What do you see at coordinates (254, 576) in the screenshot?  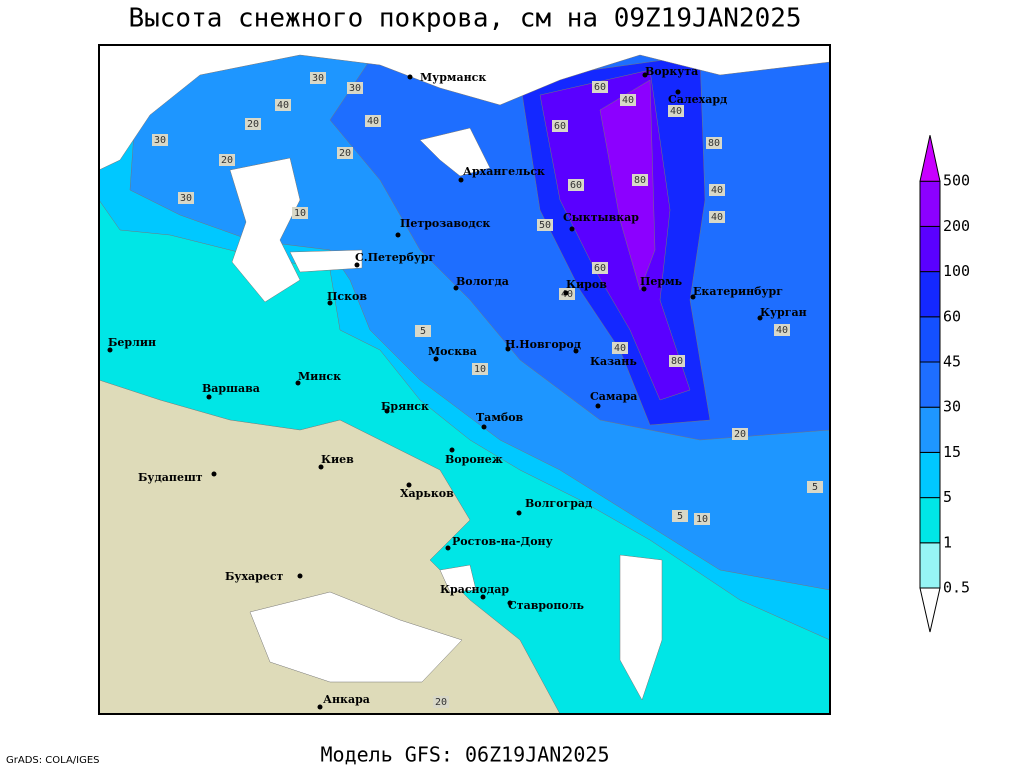 I see `city-label: Бухарест` at bounding box center [254, 576].